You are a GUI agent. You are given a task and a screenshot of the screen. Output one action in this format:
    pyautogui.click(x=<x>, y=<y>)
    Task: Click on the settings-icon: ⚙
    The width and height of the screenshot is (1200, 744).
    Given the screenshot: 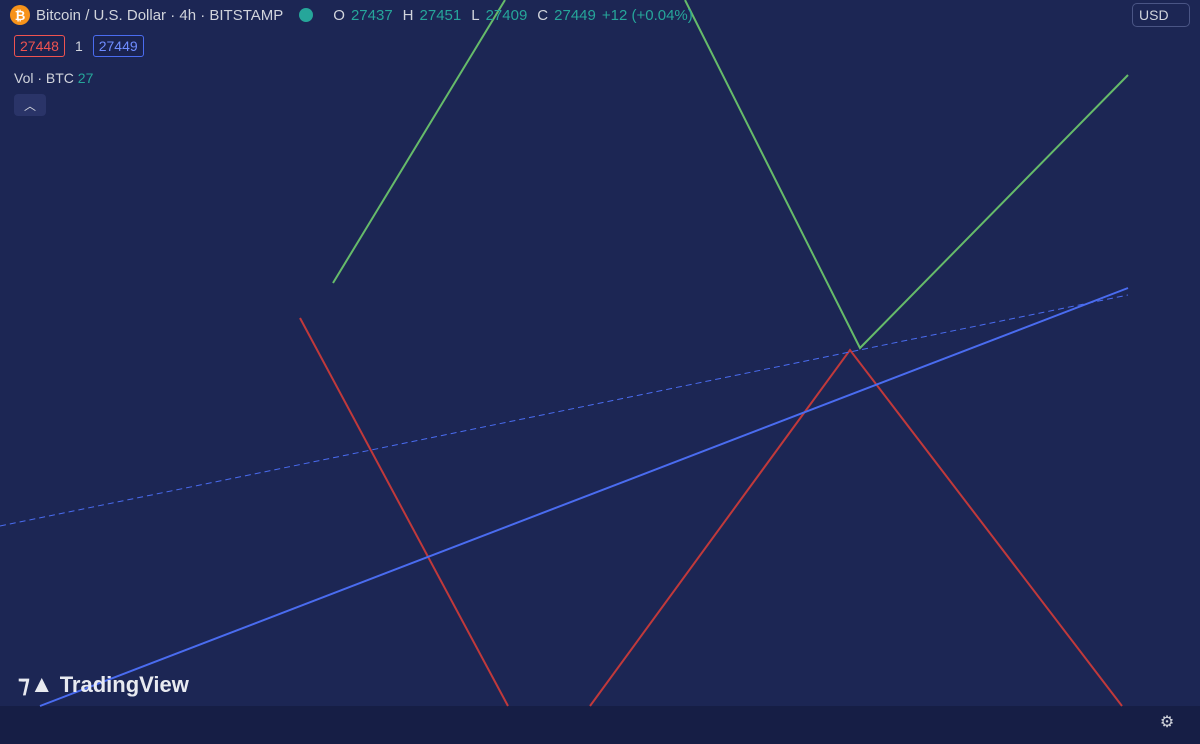 What is the action you would take?
    pyautogui.click(x=1167, y=722)
    